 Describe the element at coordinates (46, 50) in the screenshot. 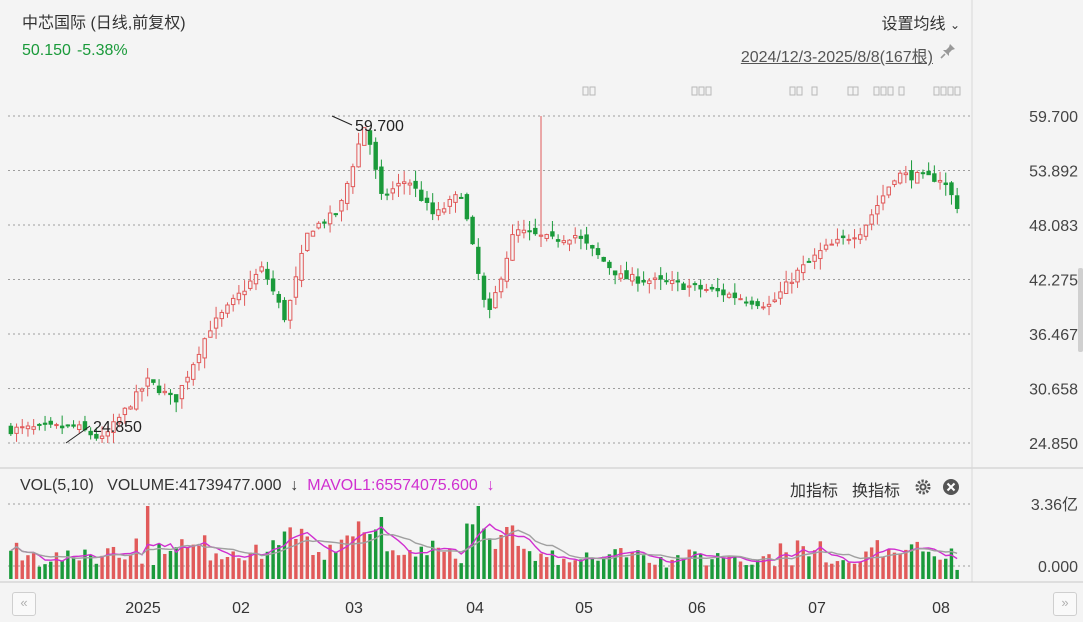

I see `last-price: 50.150` at that location.